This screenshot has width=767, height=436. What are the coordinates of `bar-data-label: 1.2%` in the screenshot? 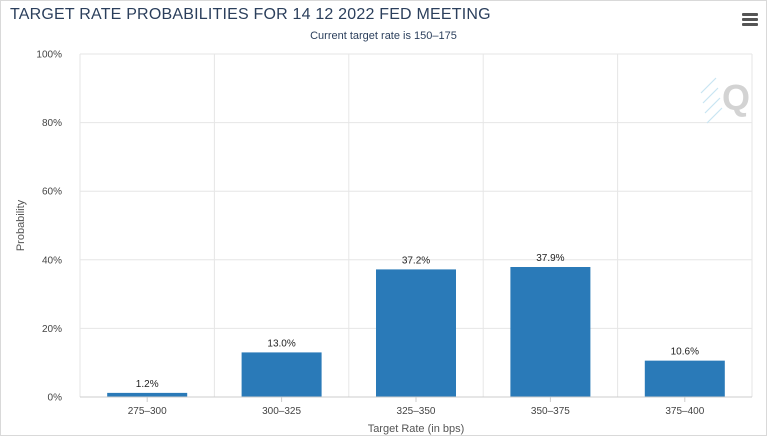 It's located at (147, 384).